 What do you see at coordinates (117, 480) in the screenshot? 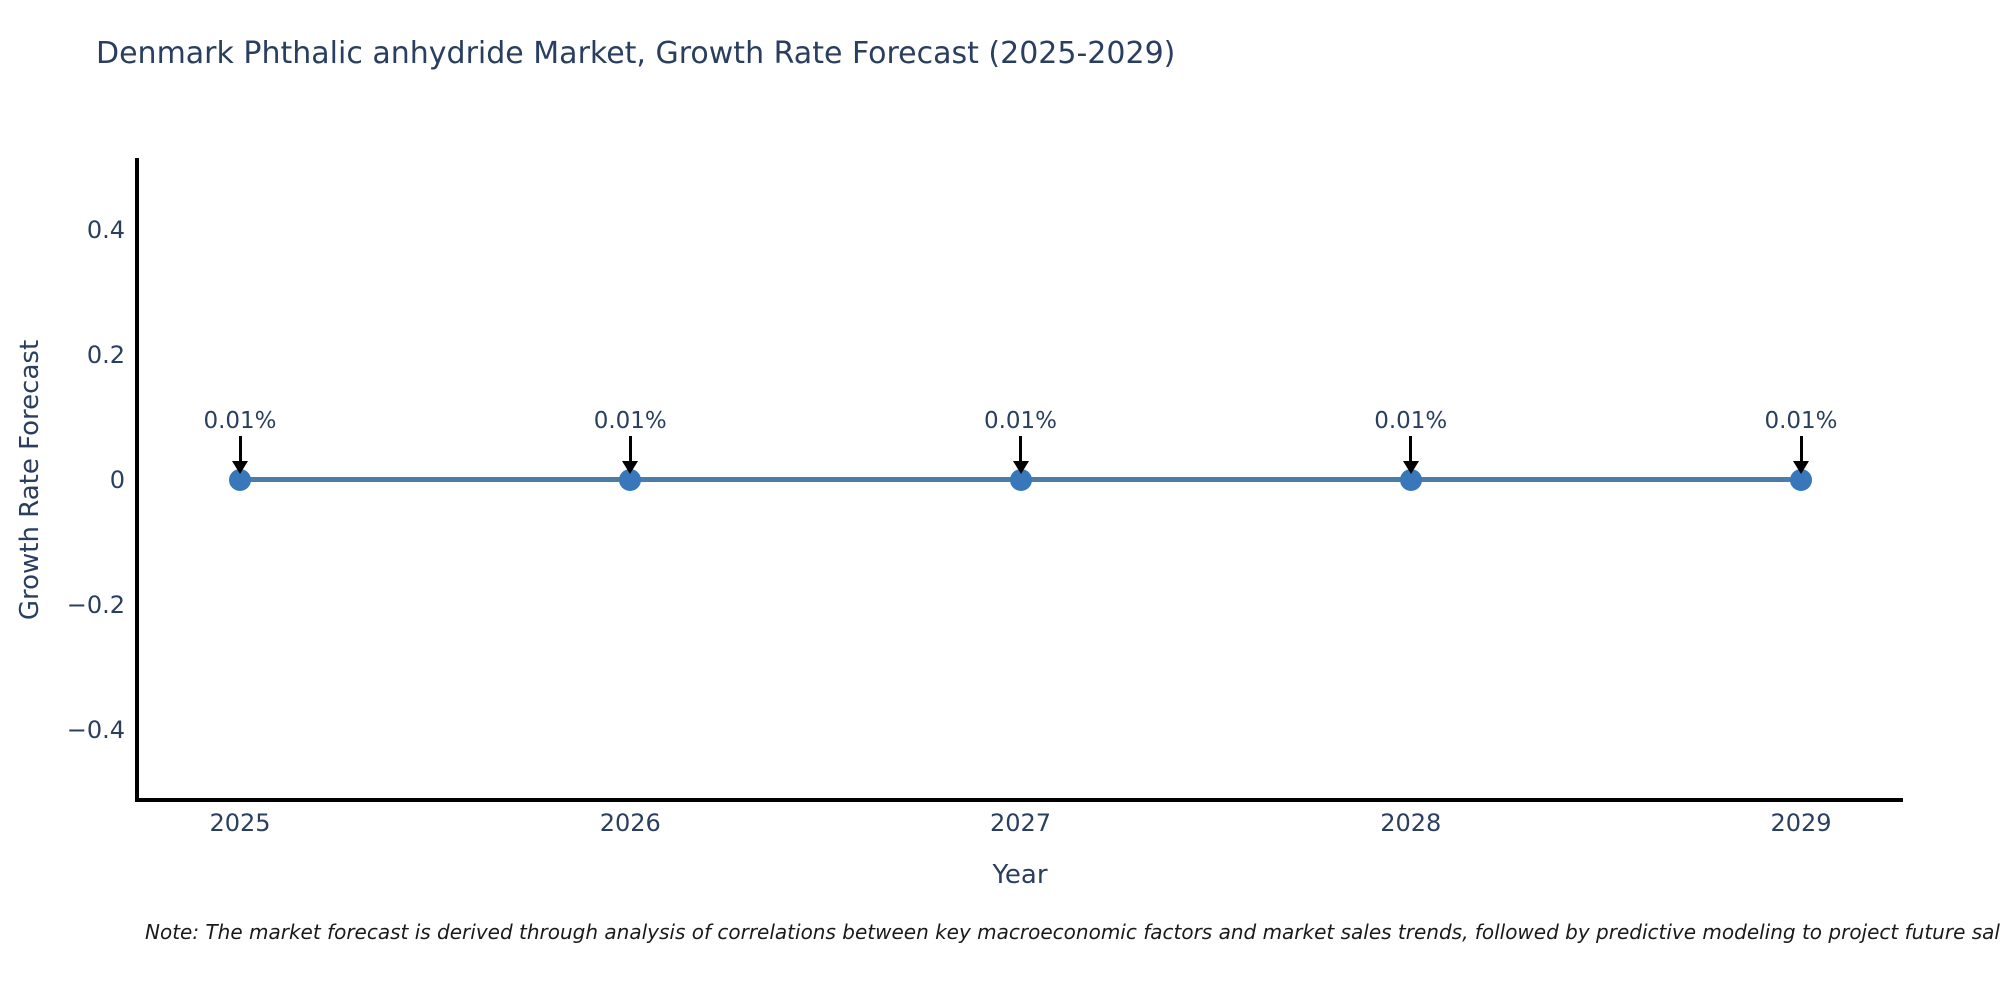
I see `y-tick-label: 0` at bounding box center [117, 480].